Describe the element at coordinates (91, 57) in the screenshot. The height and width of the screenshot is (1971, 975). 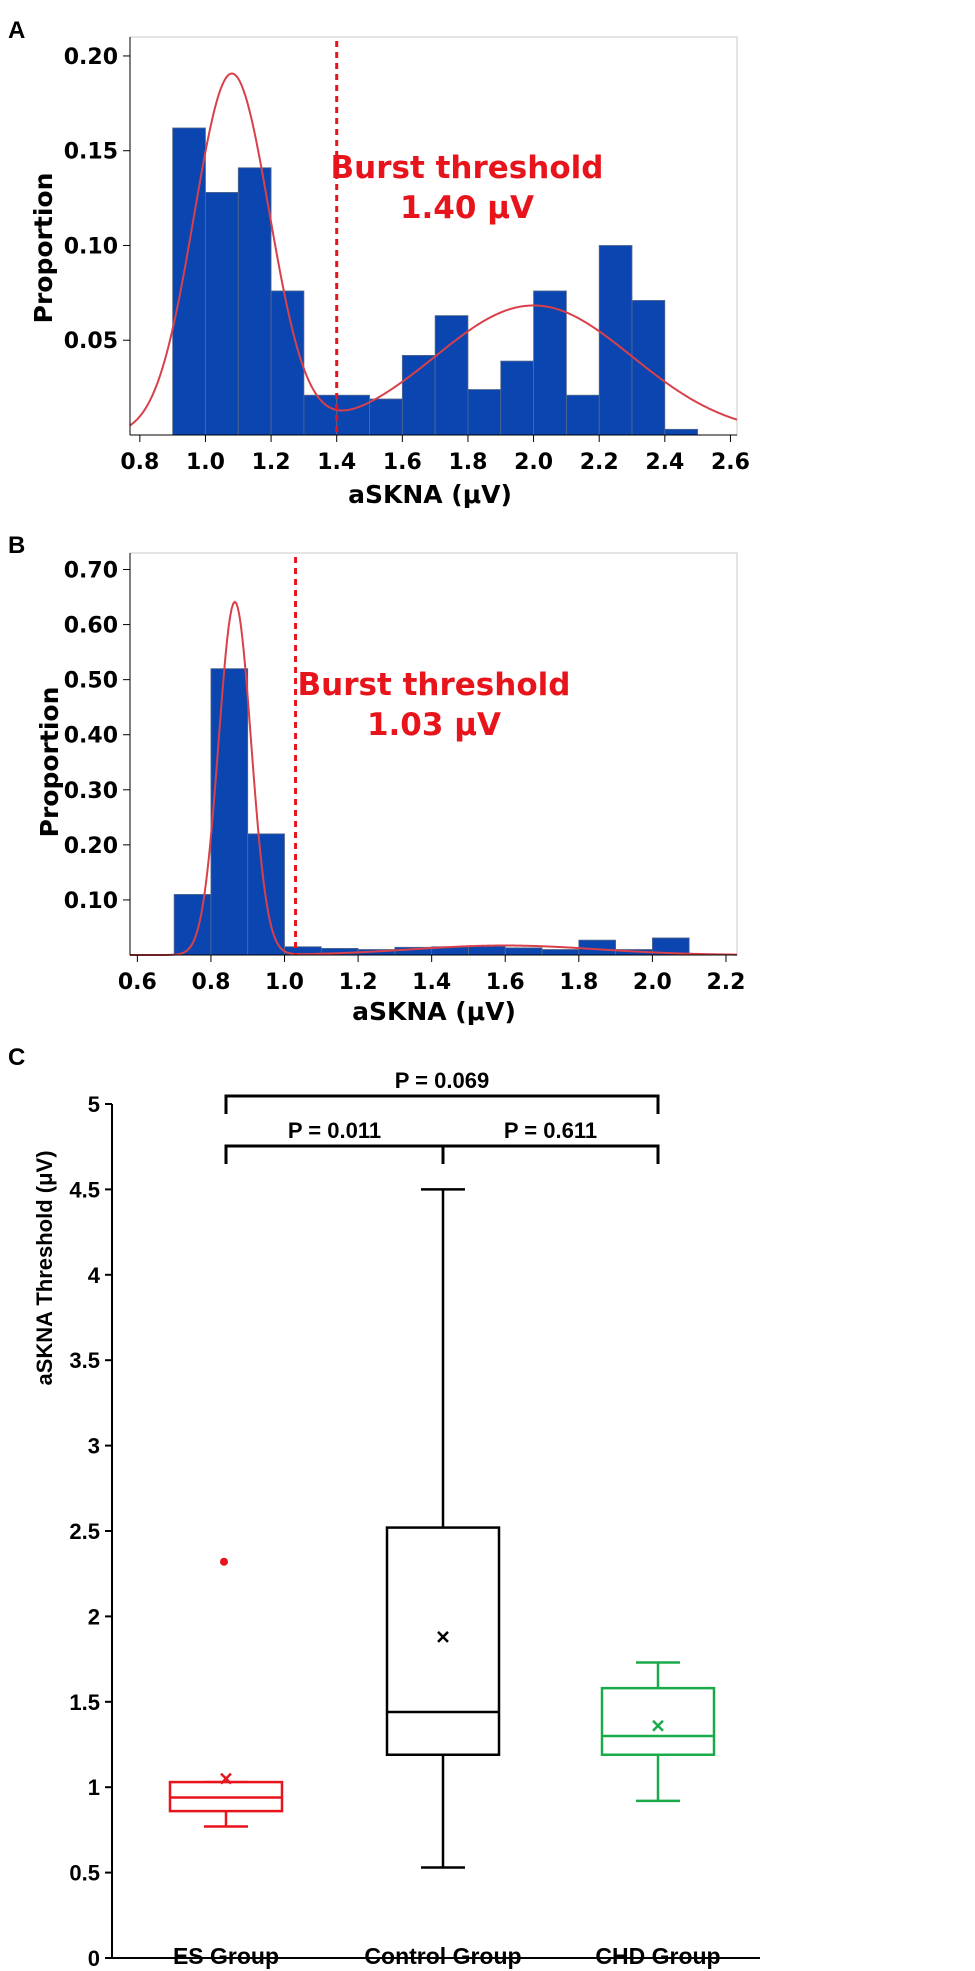
I see `a-y-tick-label-3: 0.20` at that location.